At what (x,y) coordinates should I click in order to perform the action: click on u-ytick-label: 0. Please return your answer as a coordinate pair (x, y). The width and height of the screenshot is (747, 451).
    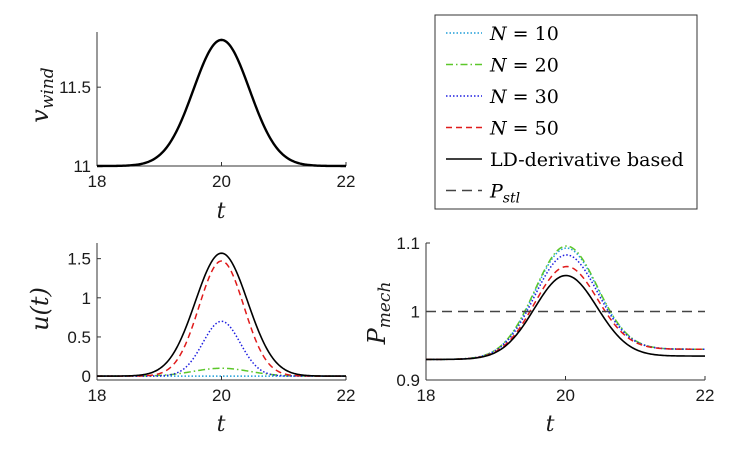
    Looking at the image, I should click on (86, 376).